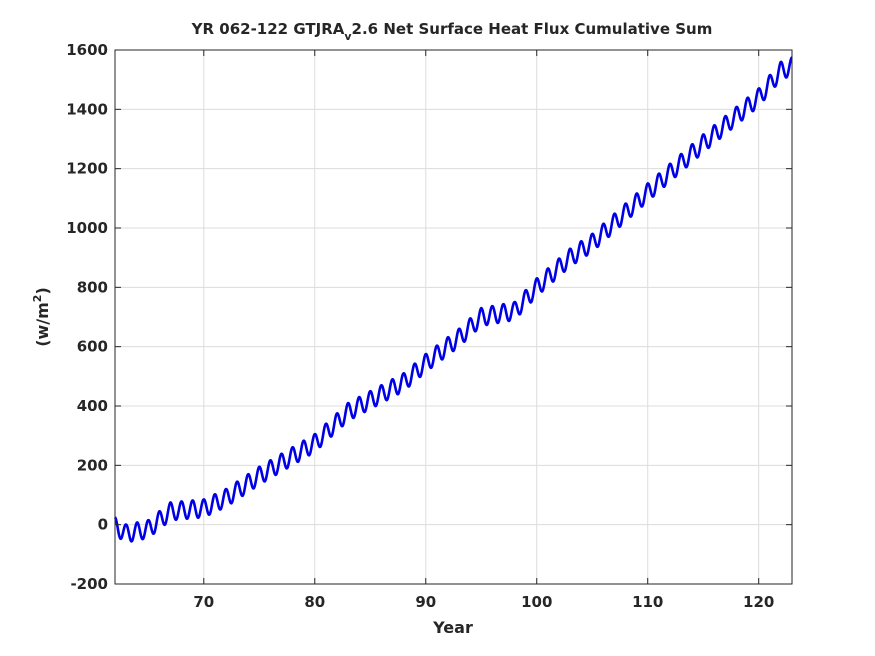 The image size is (875, 656). What do you see at coordinates (92, 347) in the screenshot?
I see `y-tick-label: 600` at bounding box center [92, 347].